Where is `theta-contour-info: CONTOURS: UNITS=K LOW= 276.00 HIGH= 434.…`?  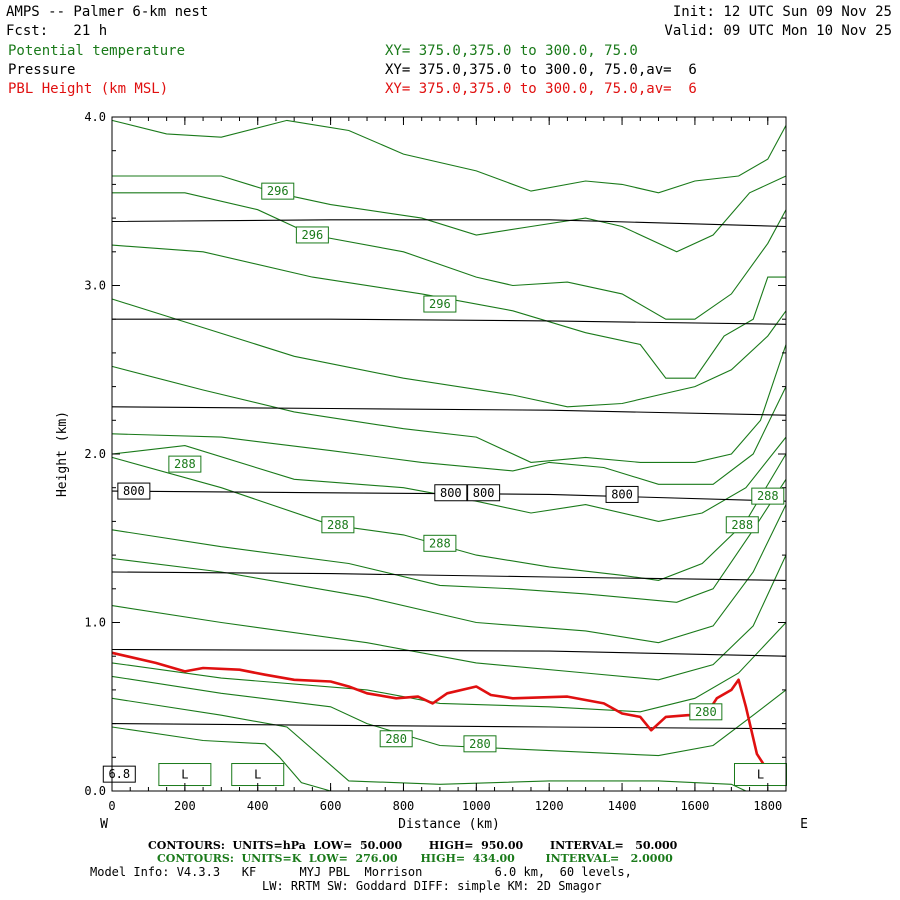 theta-contour-info: CONTOURS: UNITS=K LOW= 276.00 HIGH= 434.… is located at coordinates (415, 858).